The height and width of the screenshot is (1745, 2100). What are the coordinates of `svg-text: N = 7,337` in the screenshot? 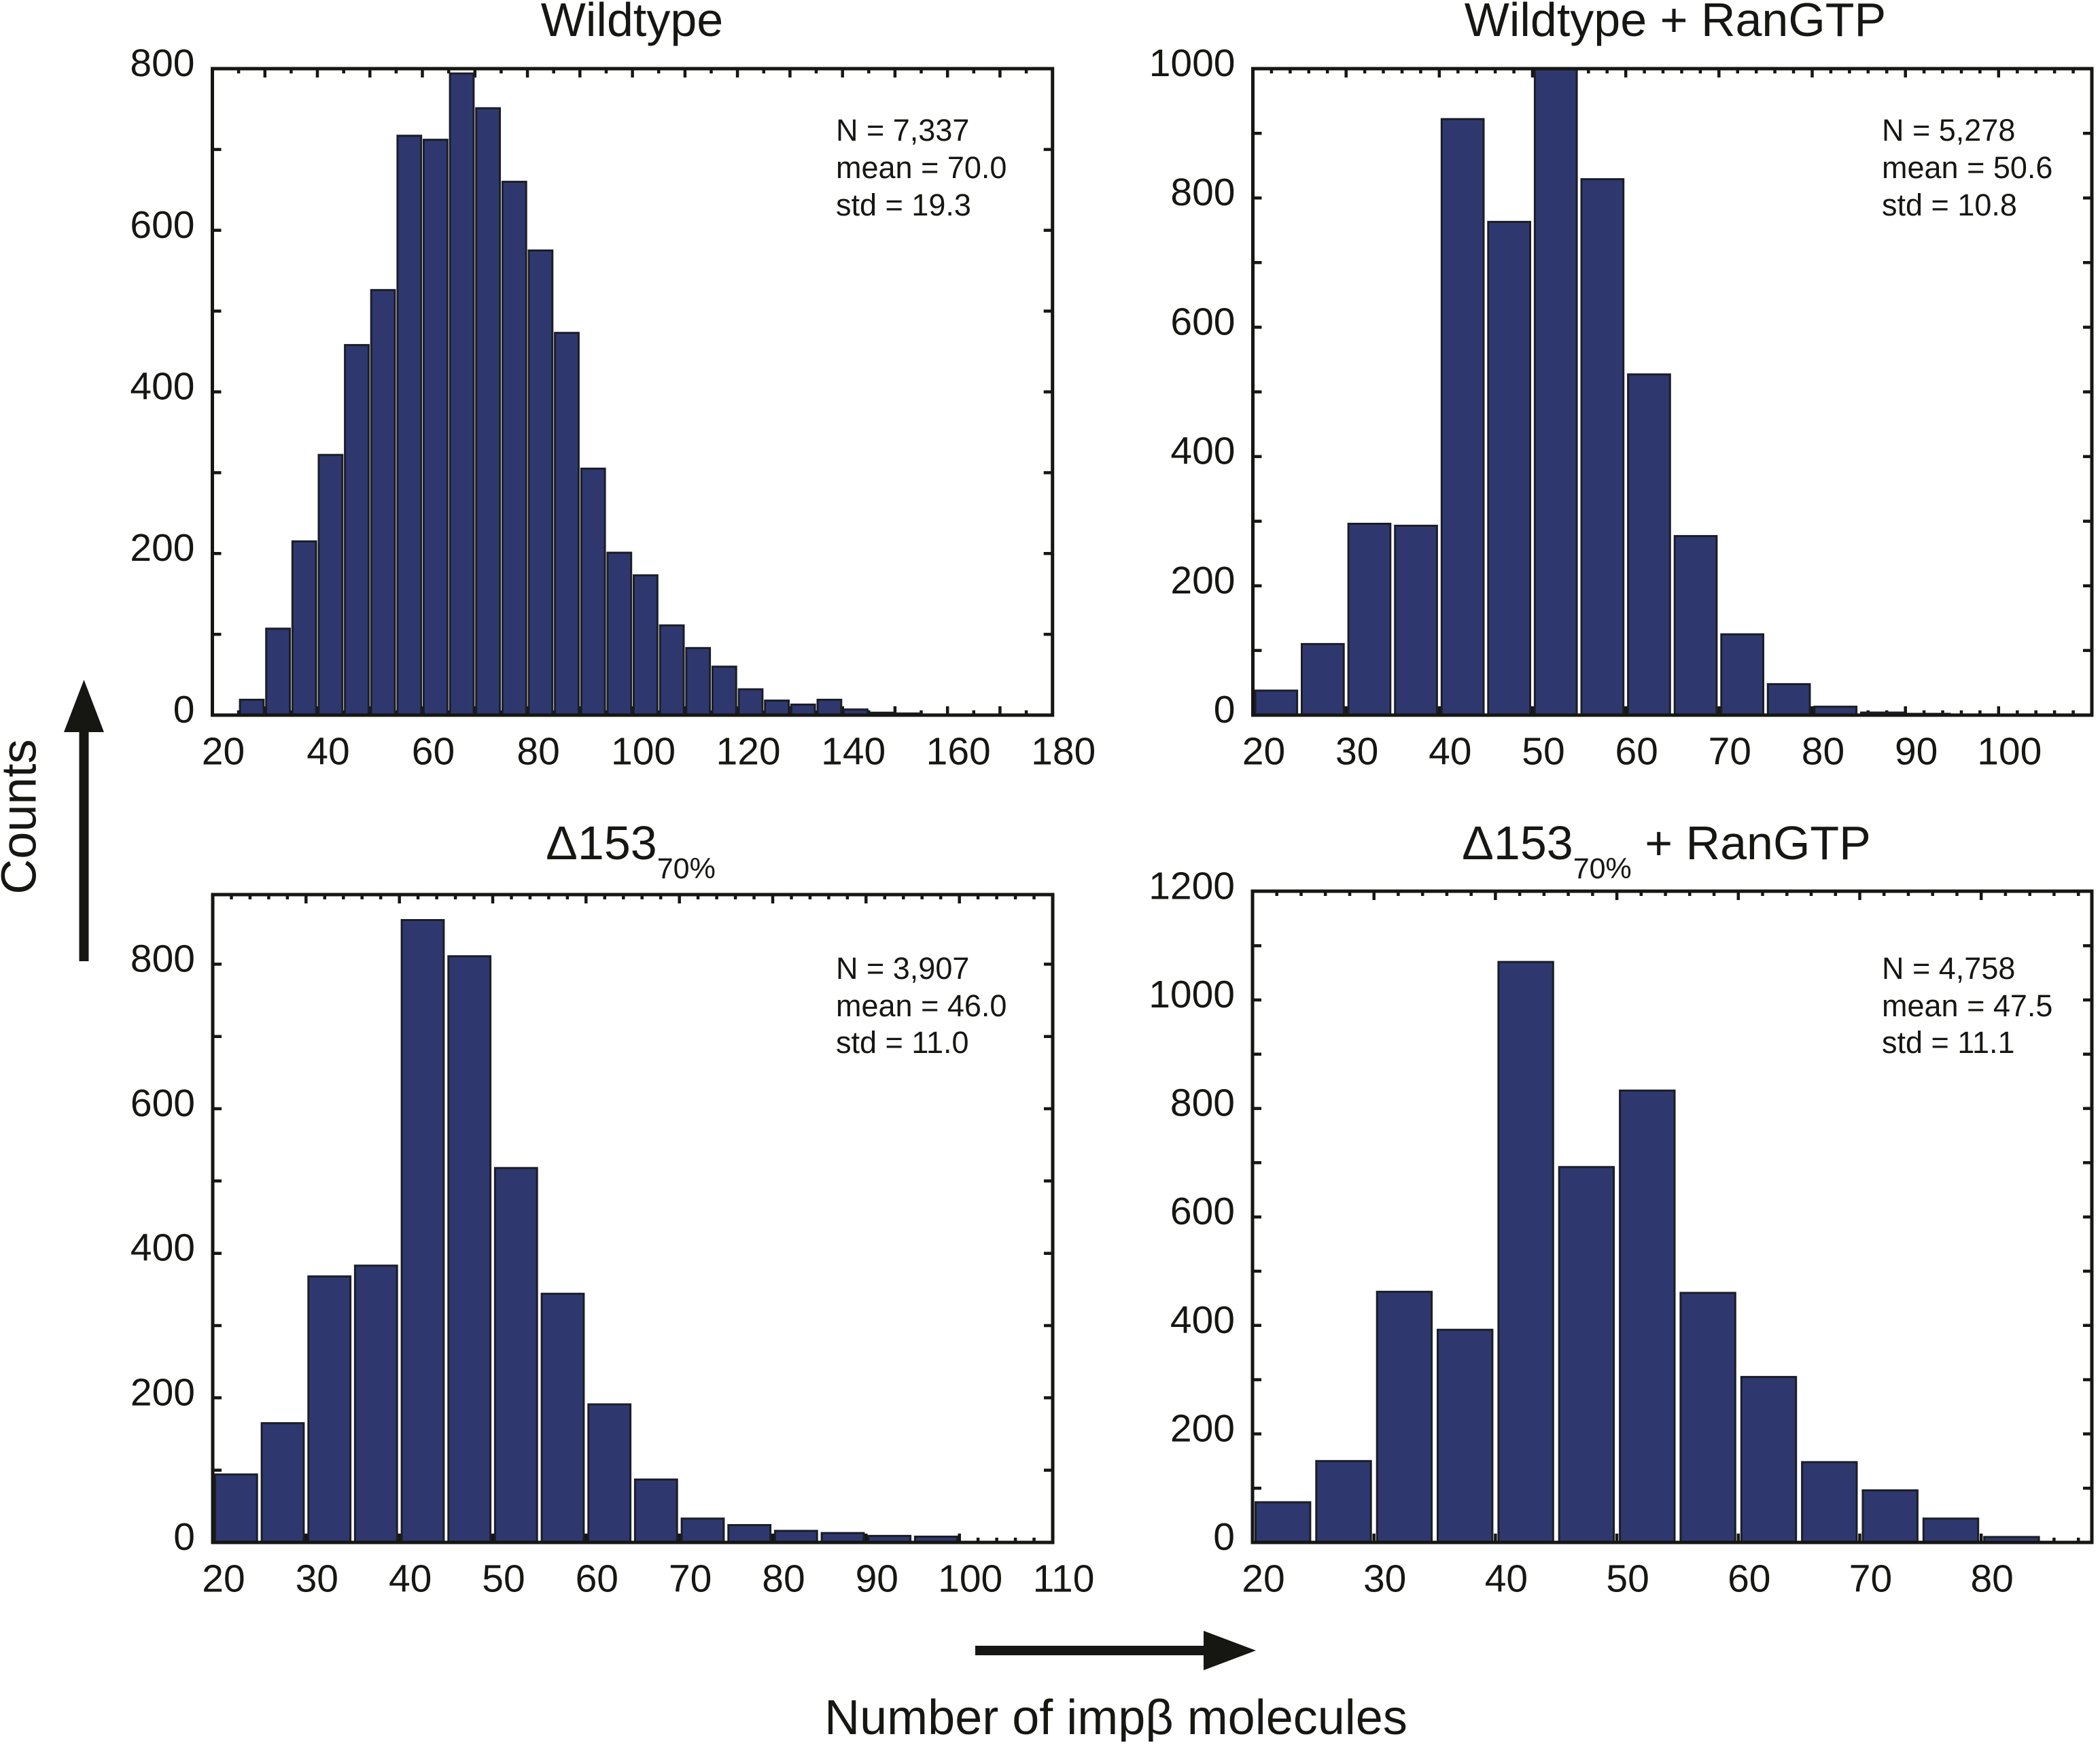 It's located at (903, 130).